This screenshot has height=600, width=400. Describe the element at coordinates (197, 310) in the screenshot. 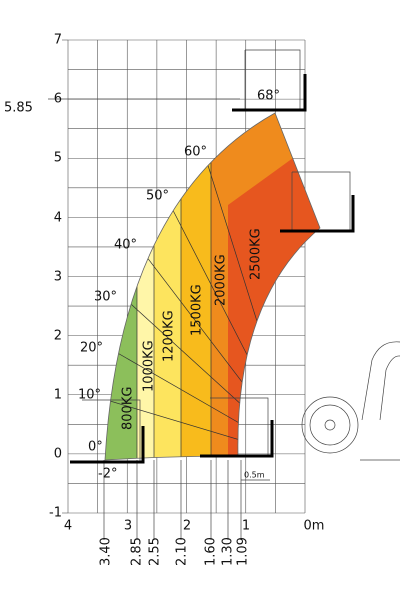

I see `zone-label: 1500KG` at that location.